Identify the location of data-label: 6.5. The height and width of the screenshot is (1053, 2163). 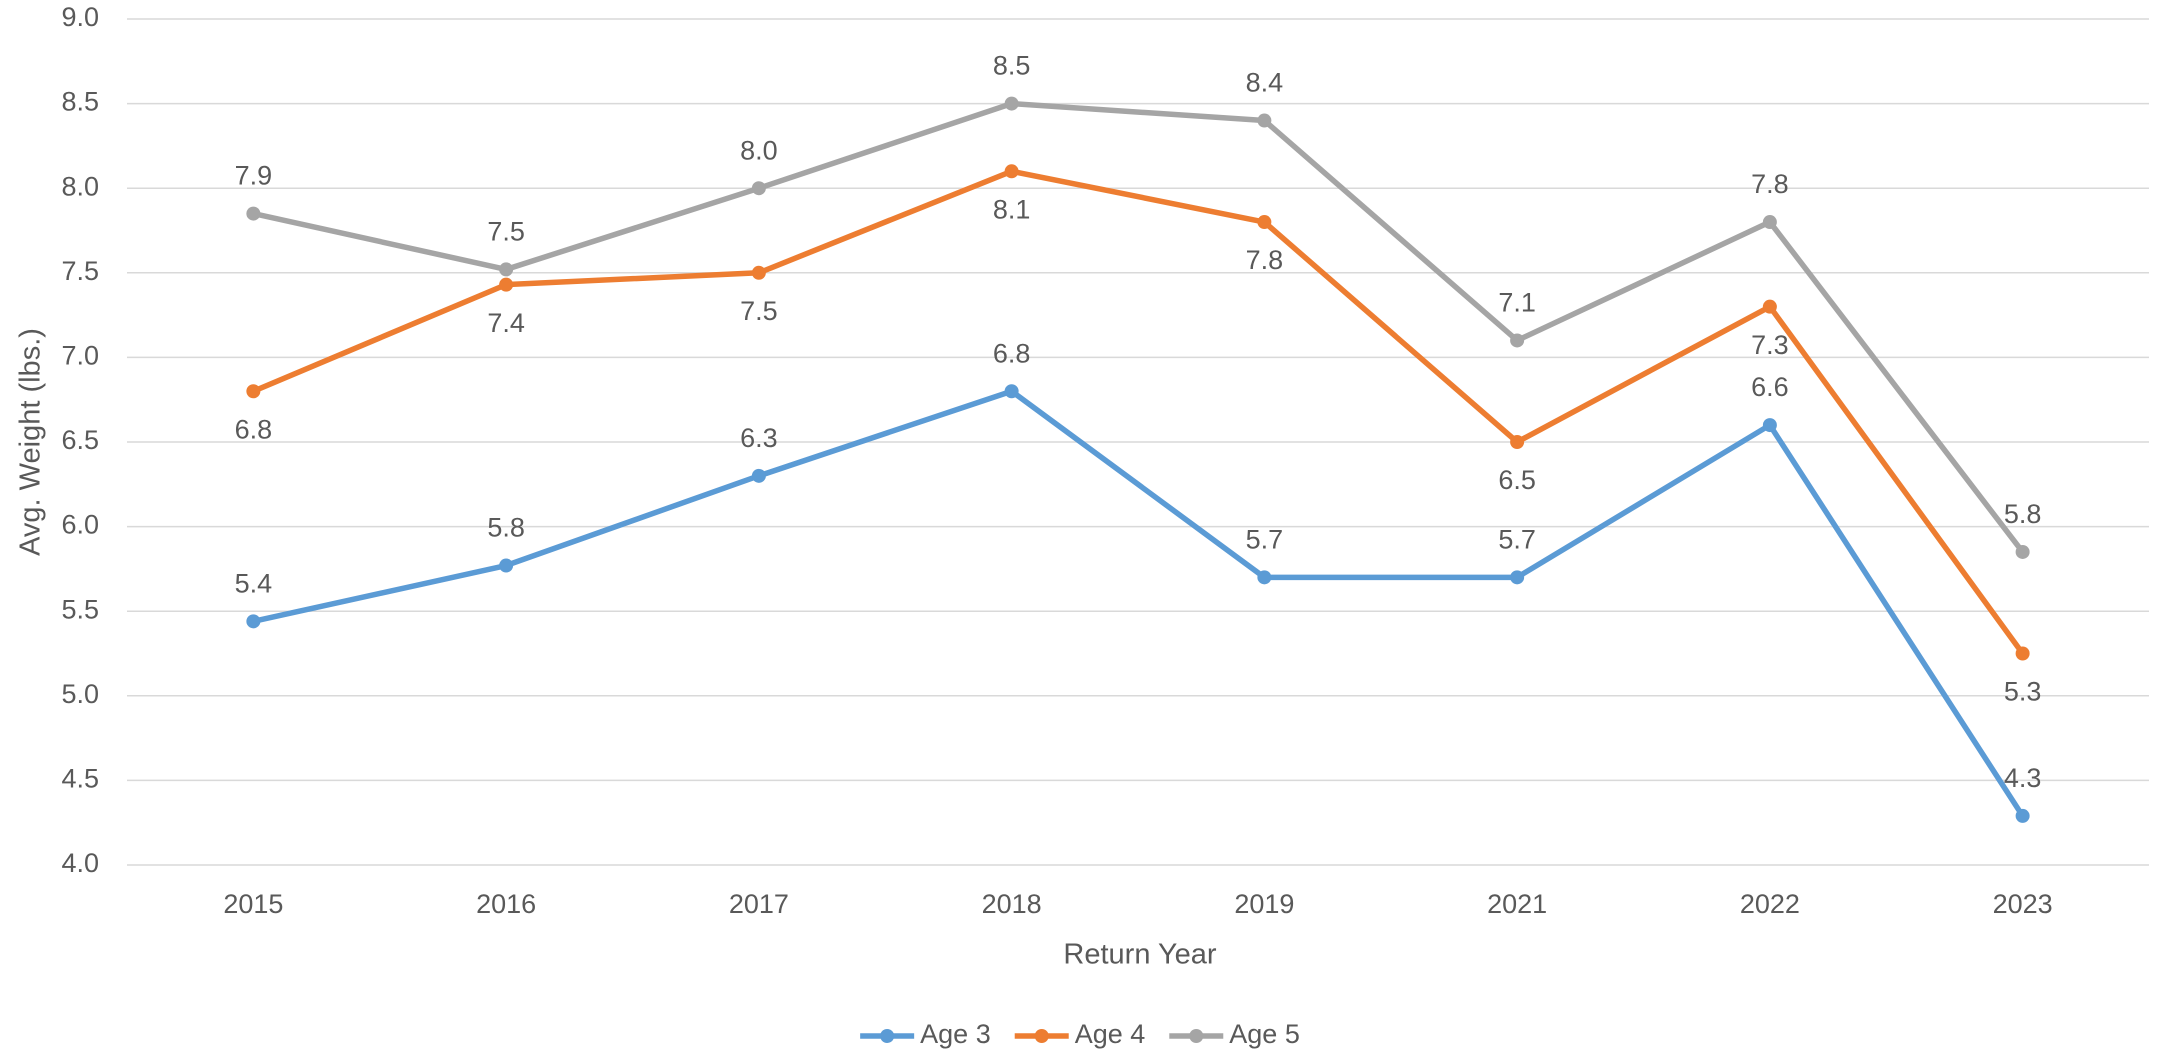
(1517, 480).